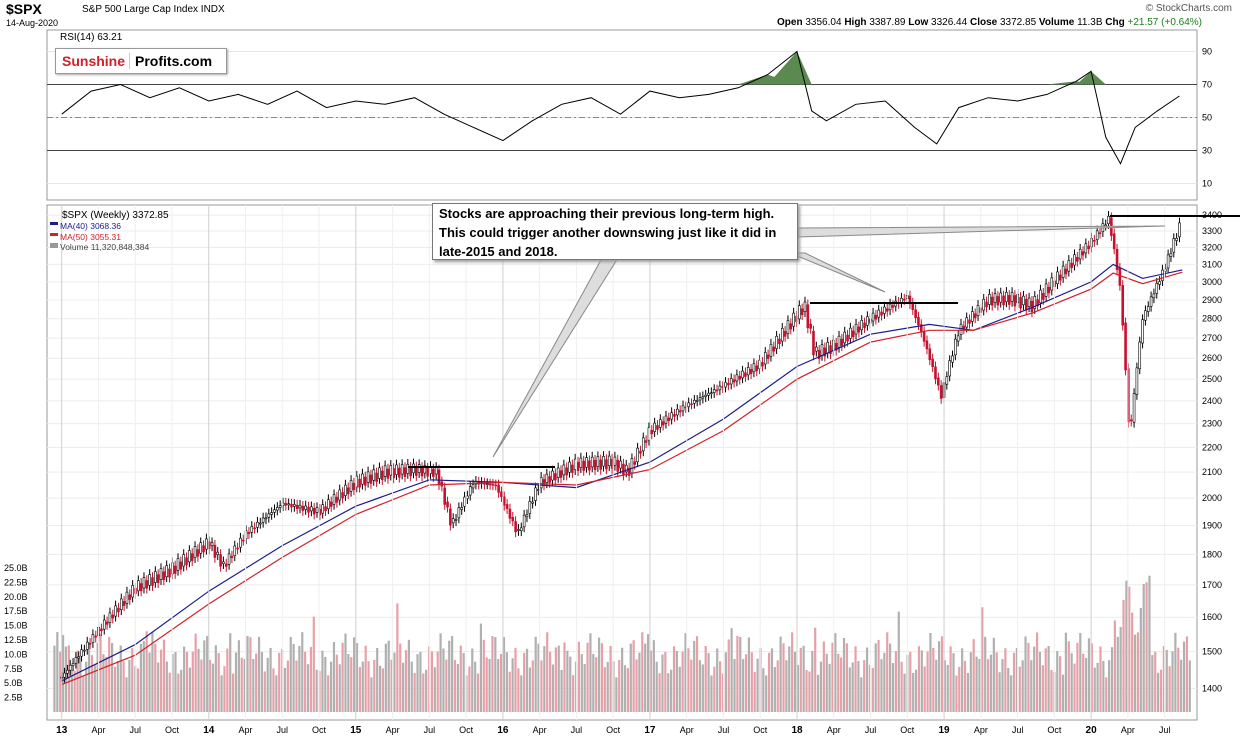 The width and height of the screenshot is (1240, 737). Describe the element at coordinates (1212, 472) in the screenshot. I see `price-tick-label: 2100` at that location.